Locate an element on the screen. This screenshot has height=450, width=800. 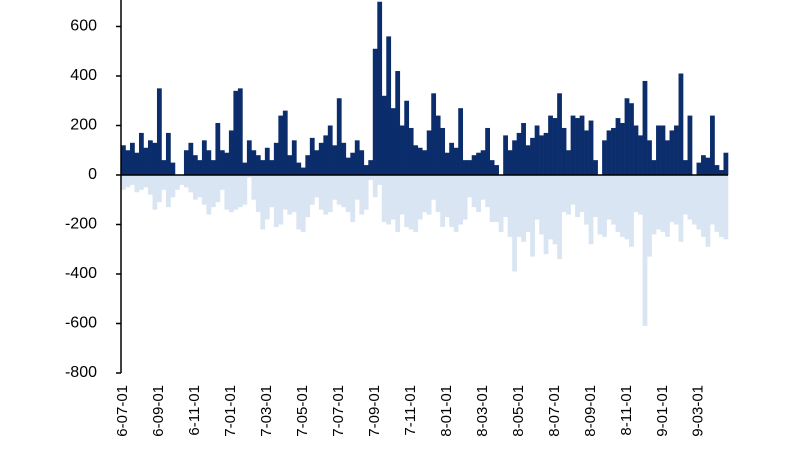
x-tick-label: 8-03-01 is located at coordinates (482, 411).